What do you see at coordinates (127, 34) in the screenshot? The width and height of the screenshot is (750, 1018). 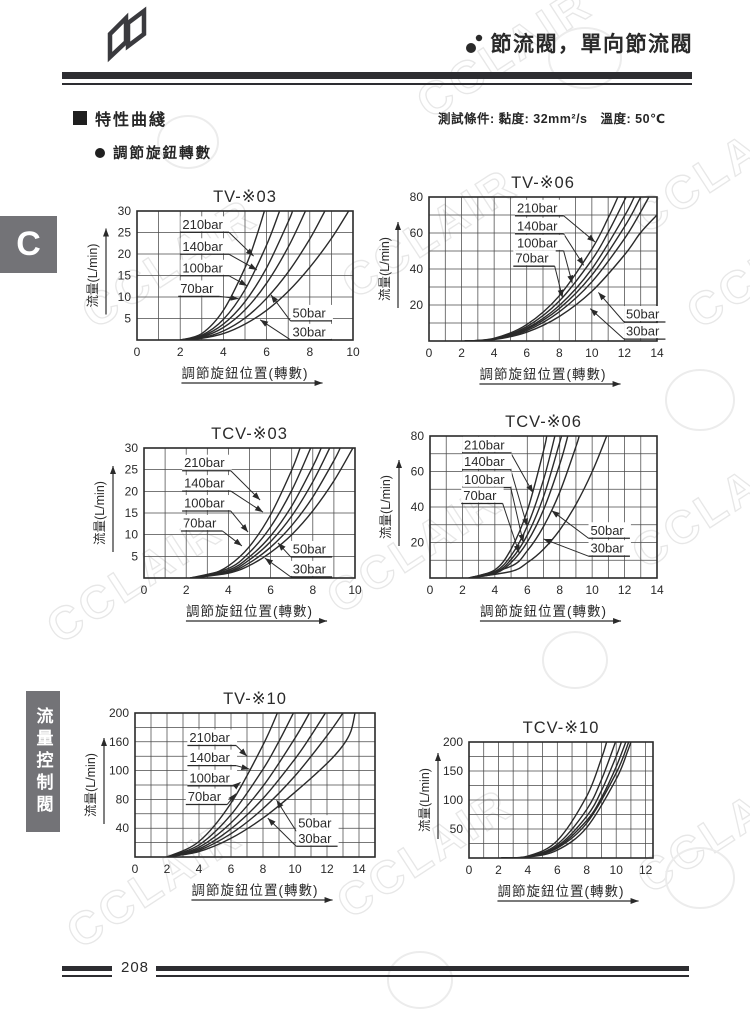 I see `brand-logo-icon` at bounding box center [127, 34].